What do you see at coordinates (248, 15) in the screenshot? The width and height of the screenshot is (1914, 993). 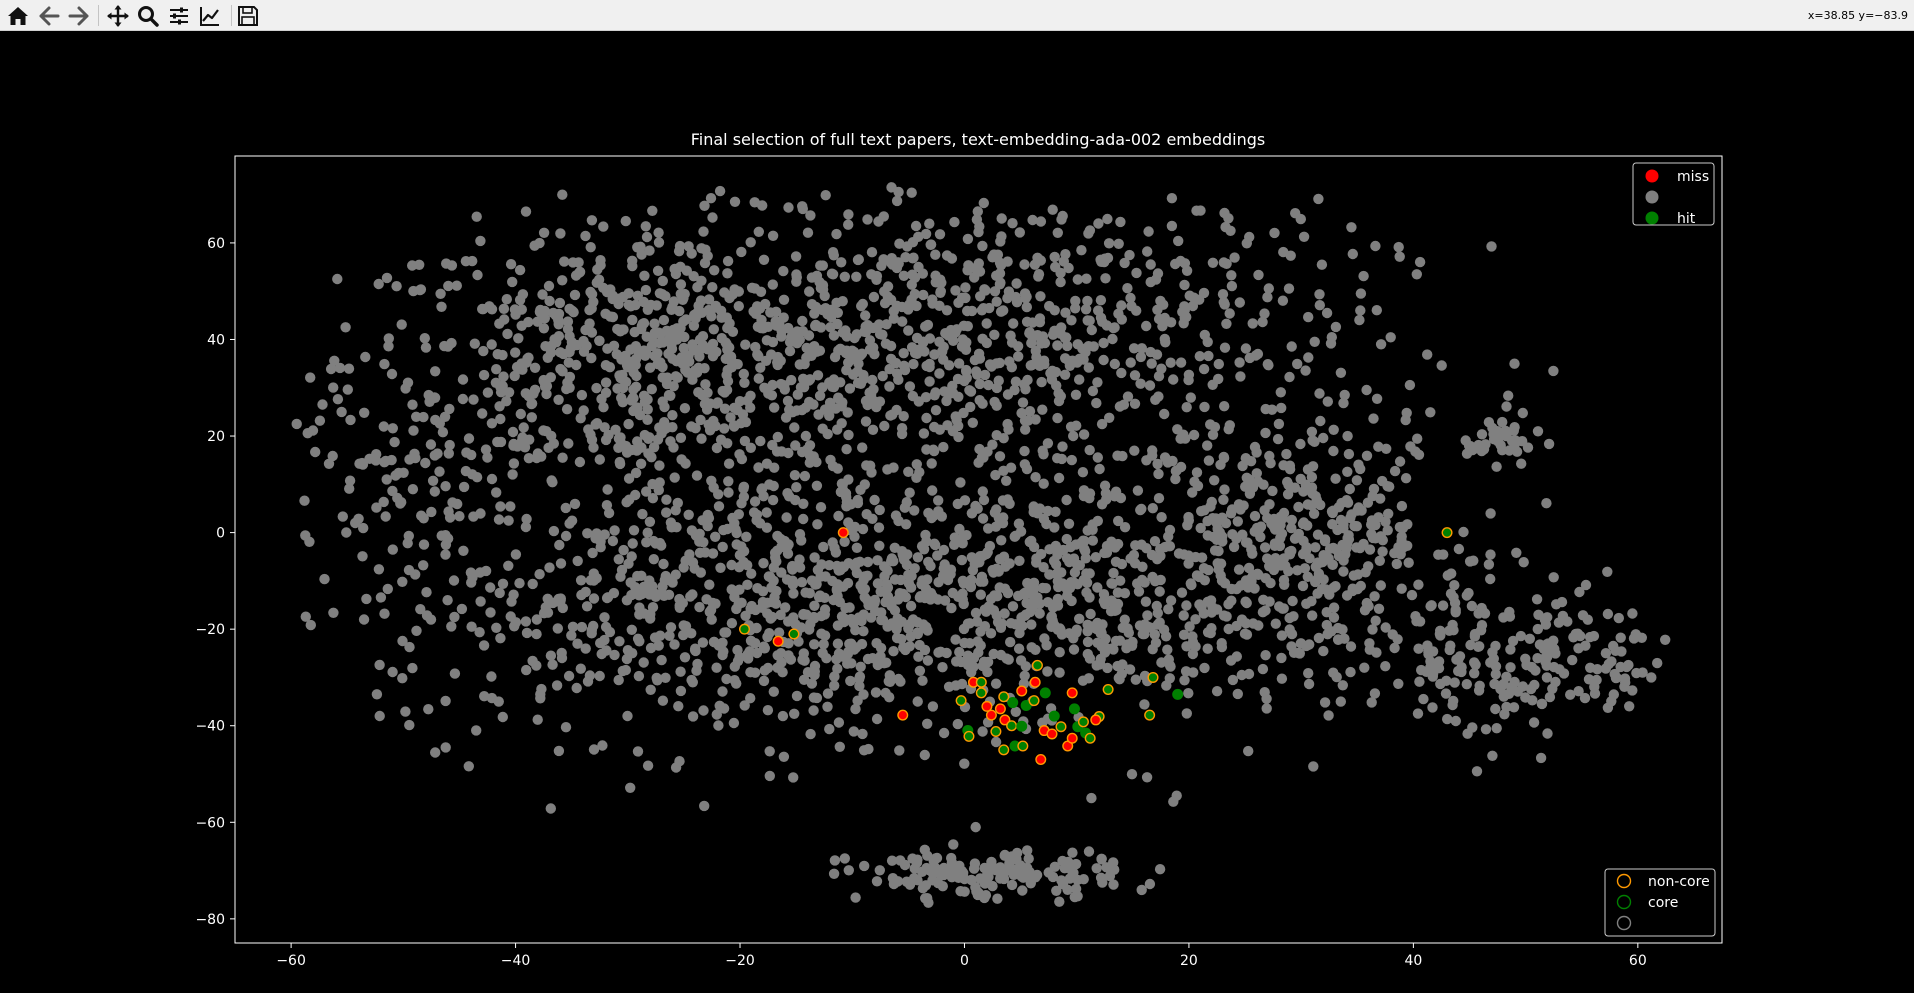 I see `save-button` at bounding box center [248, 15].